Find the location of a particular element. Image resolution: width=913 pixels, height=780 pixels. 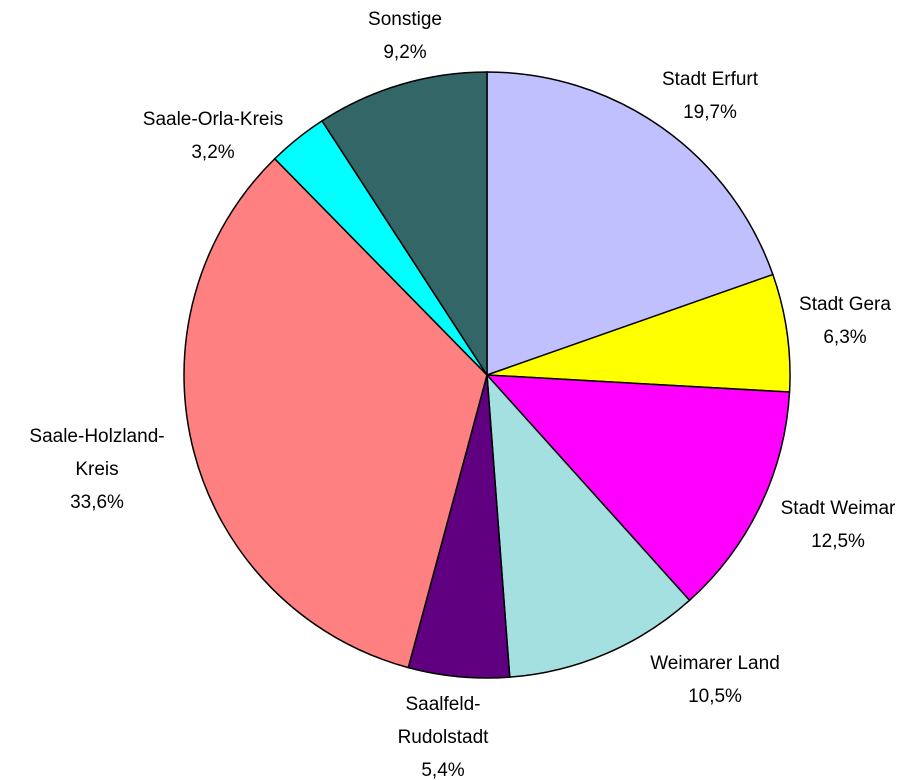

slice-label: Stadt Weimar is located at coordinates (838, 508).